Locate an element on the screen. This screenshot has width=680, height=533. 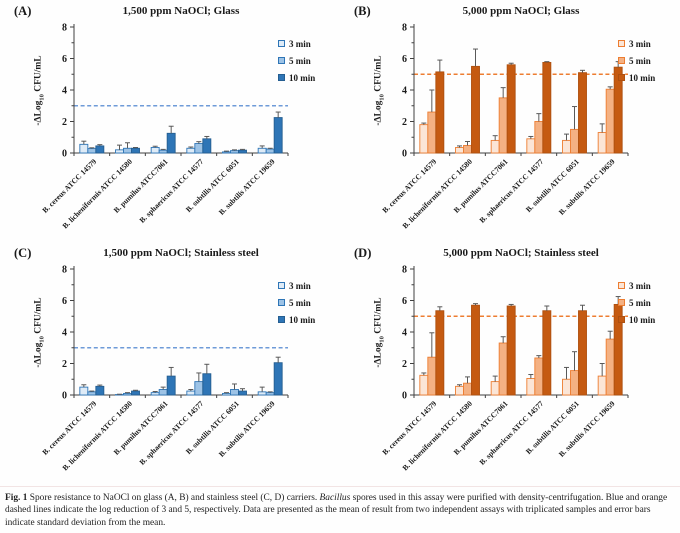
panel-label-a: (A) is located at coordinates (23, 11).